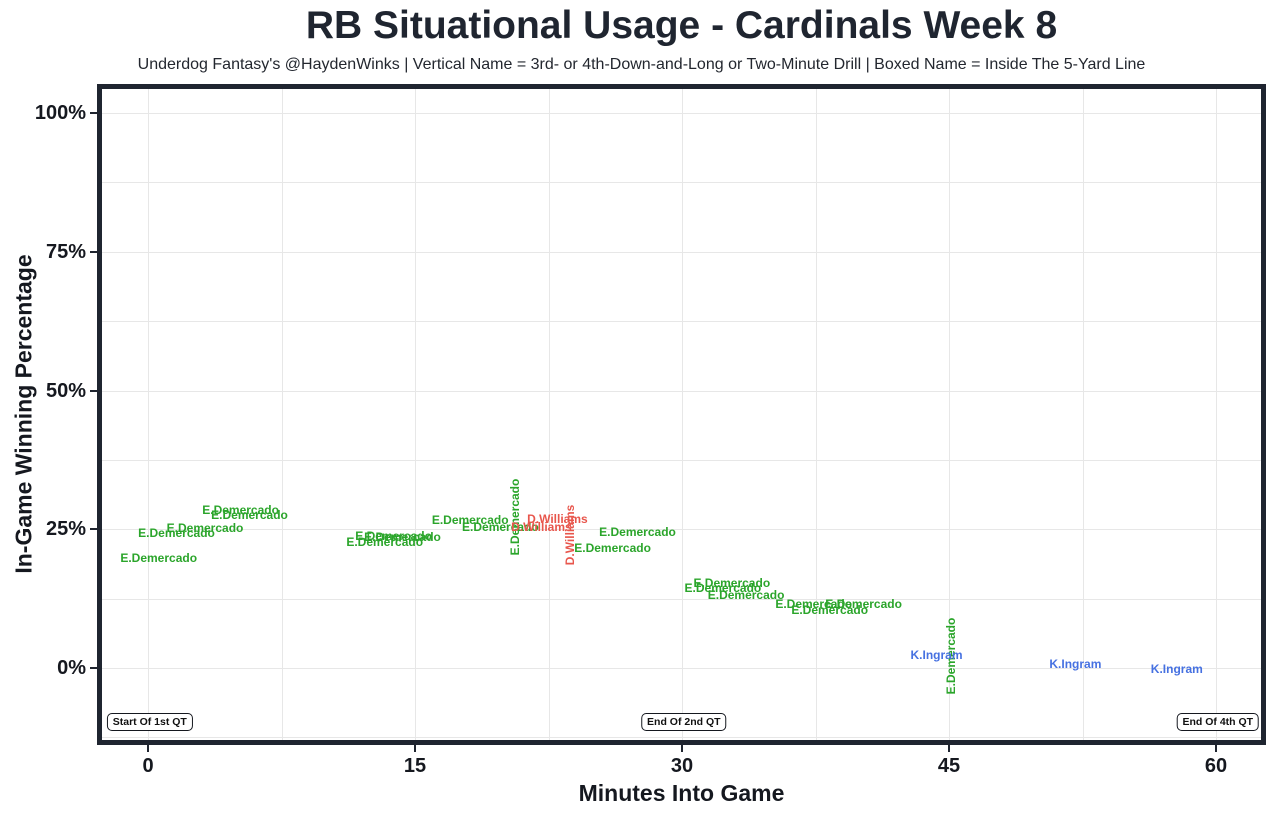 The image size is (1280, 818). What do you see at coordinates (65, 529) in the screenshot?
I see `y-tick-label: 25%` at bounding box center [65, 529].